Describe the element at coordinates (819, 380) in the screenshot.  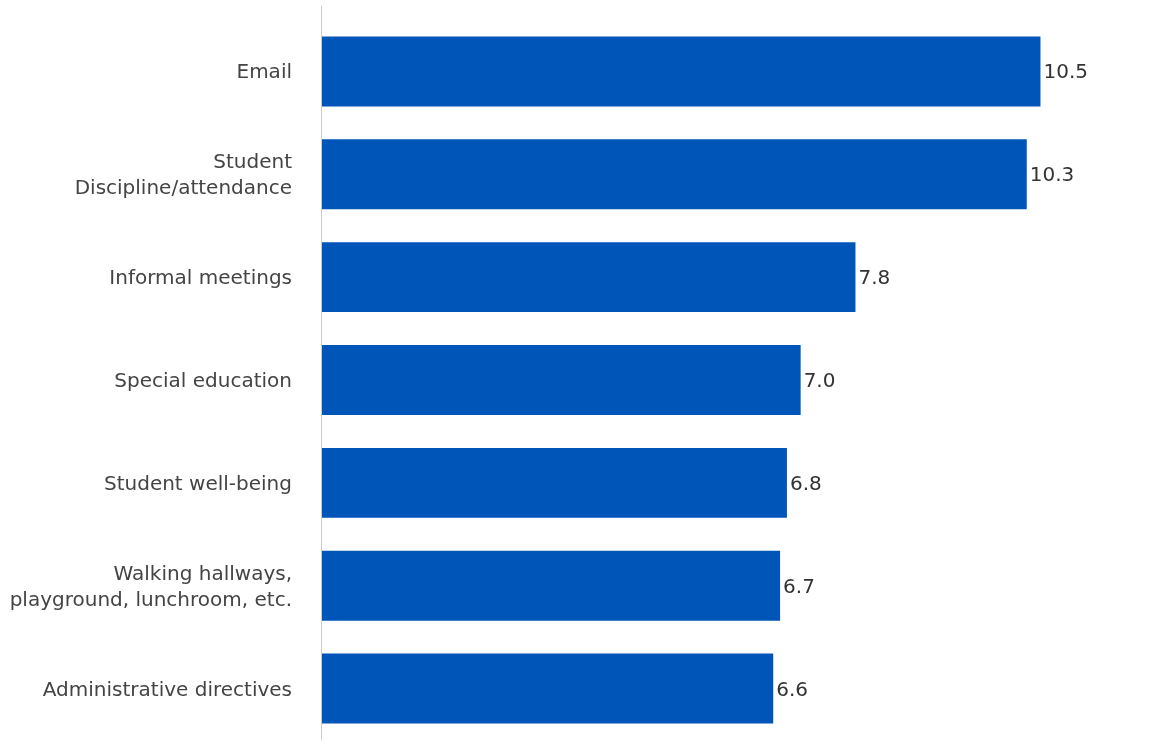
I see `data-label: 7.0` at that location.